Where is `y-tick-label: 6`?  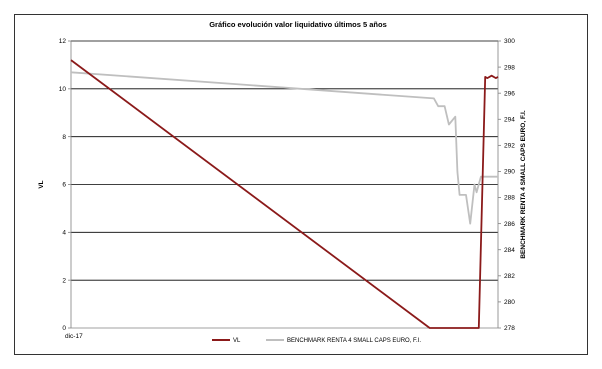
y-tick-label: 6 is located at coordinates (64, 185).